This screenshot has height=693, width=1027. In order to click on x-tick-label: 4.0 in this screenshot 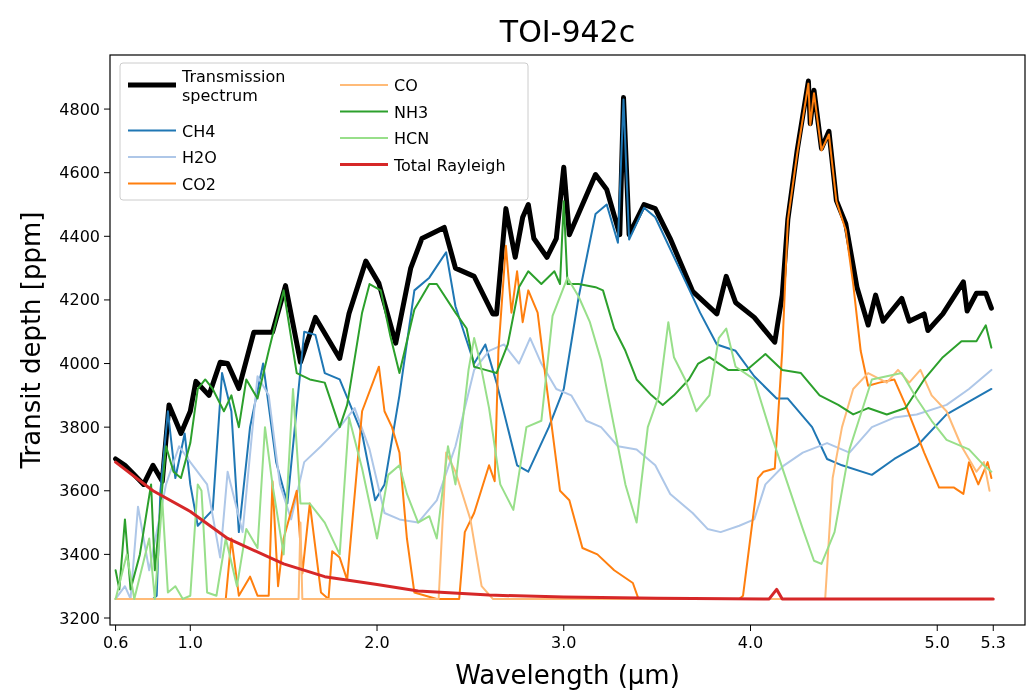, I will do `click(750, 642)`.